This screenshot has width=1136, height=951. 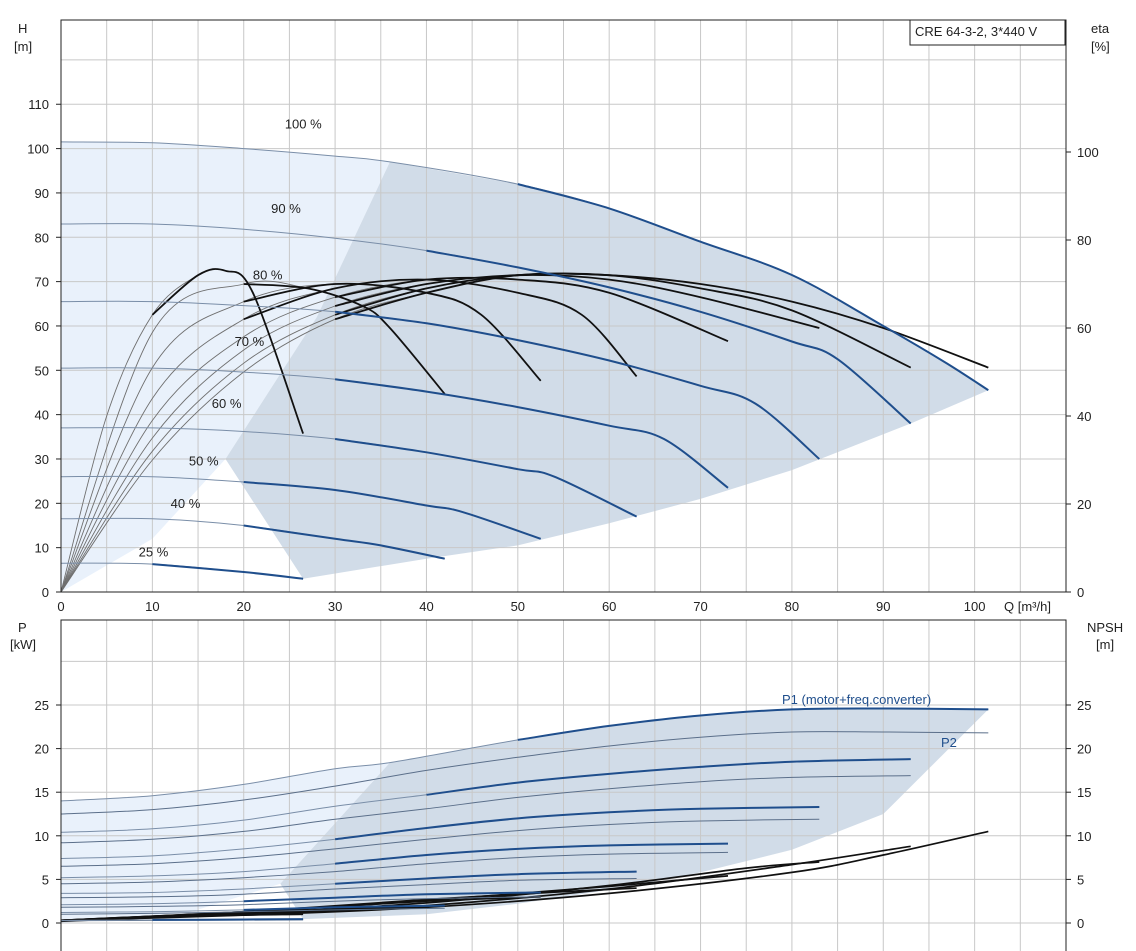 I want to click on power-tick-label: 25, so click(x=42, y=705).